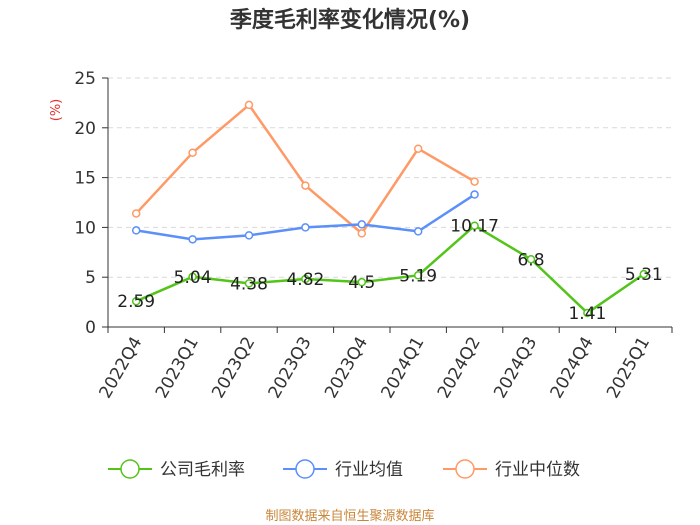  I want to click on x-tick-label: 2024Q2, so click(459, 367).